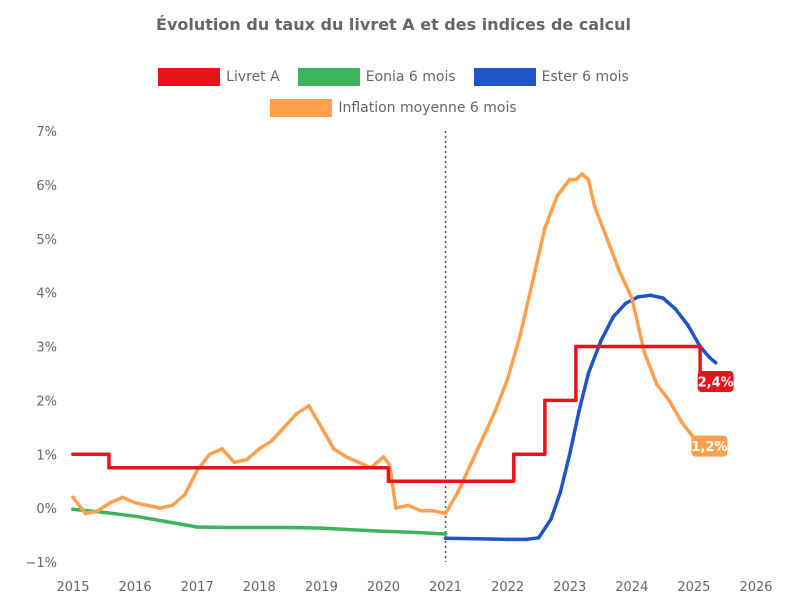 This screenshot has width=787, height=600. Describe the element at coordinates (383, 587) in the screenshot. I see `x-tick-label: 2020` at that location.